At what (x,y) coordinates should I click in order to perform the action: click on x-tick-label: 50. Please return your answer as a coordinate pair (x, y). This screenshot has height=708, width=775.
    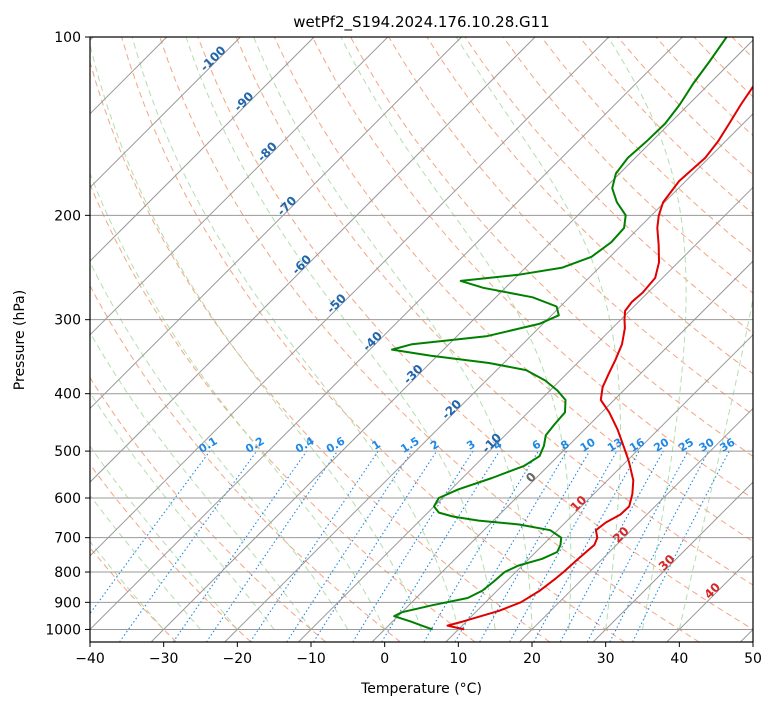
    Looking at the image, I should click on (753, 659).